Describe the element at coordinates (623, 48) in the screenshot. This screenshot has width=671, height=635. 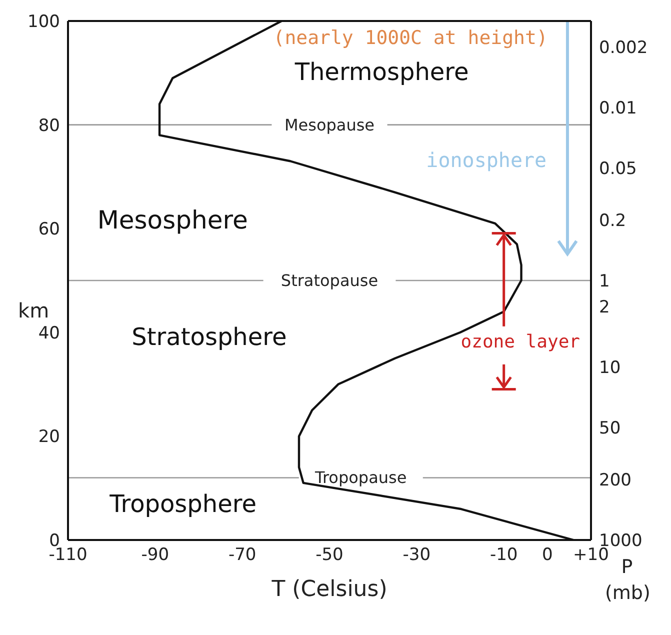
I see `y2-tick-label: 0.002` at that location.